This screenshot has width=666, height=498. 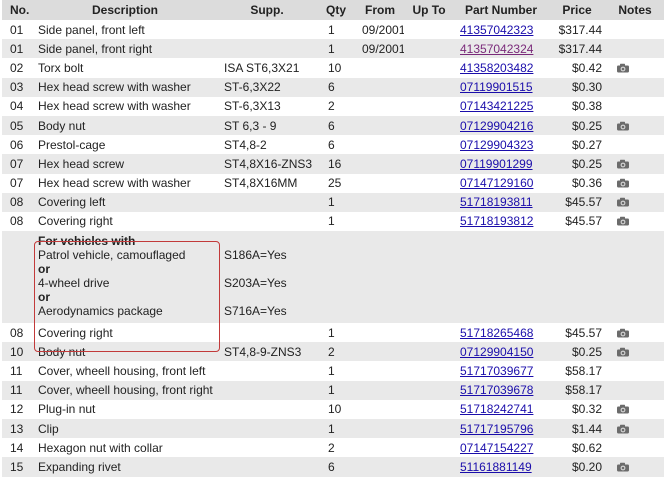 What do you see at coordinates (112, 255) in the screenshot?
I see `condition-option: Patrol vehicle, camouflaged` at bounding box center [112, 255].